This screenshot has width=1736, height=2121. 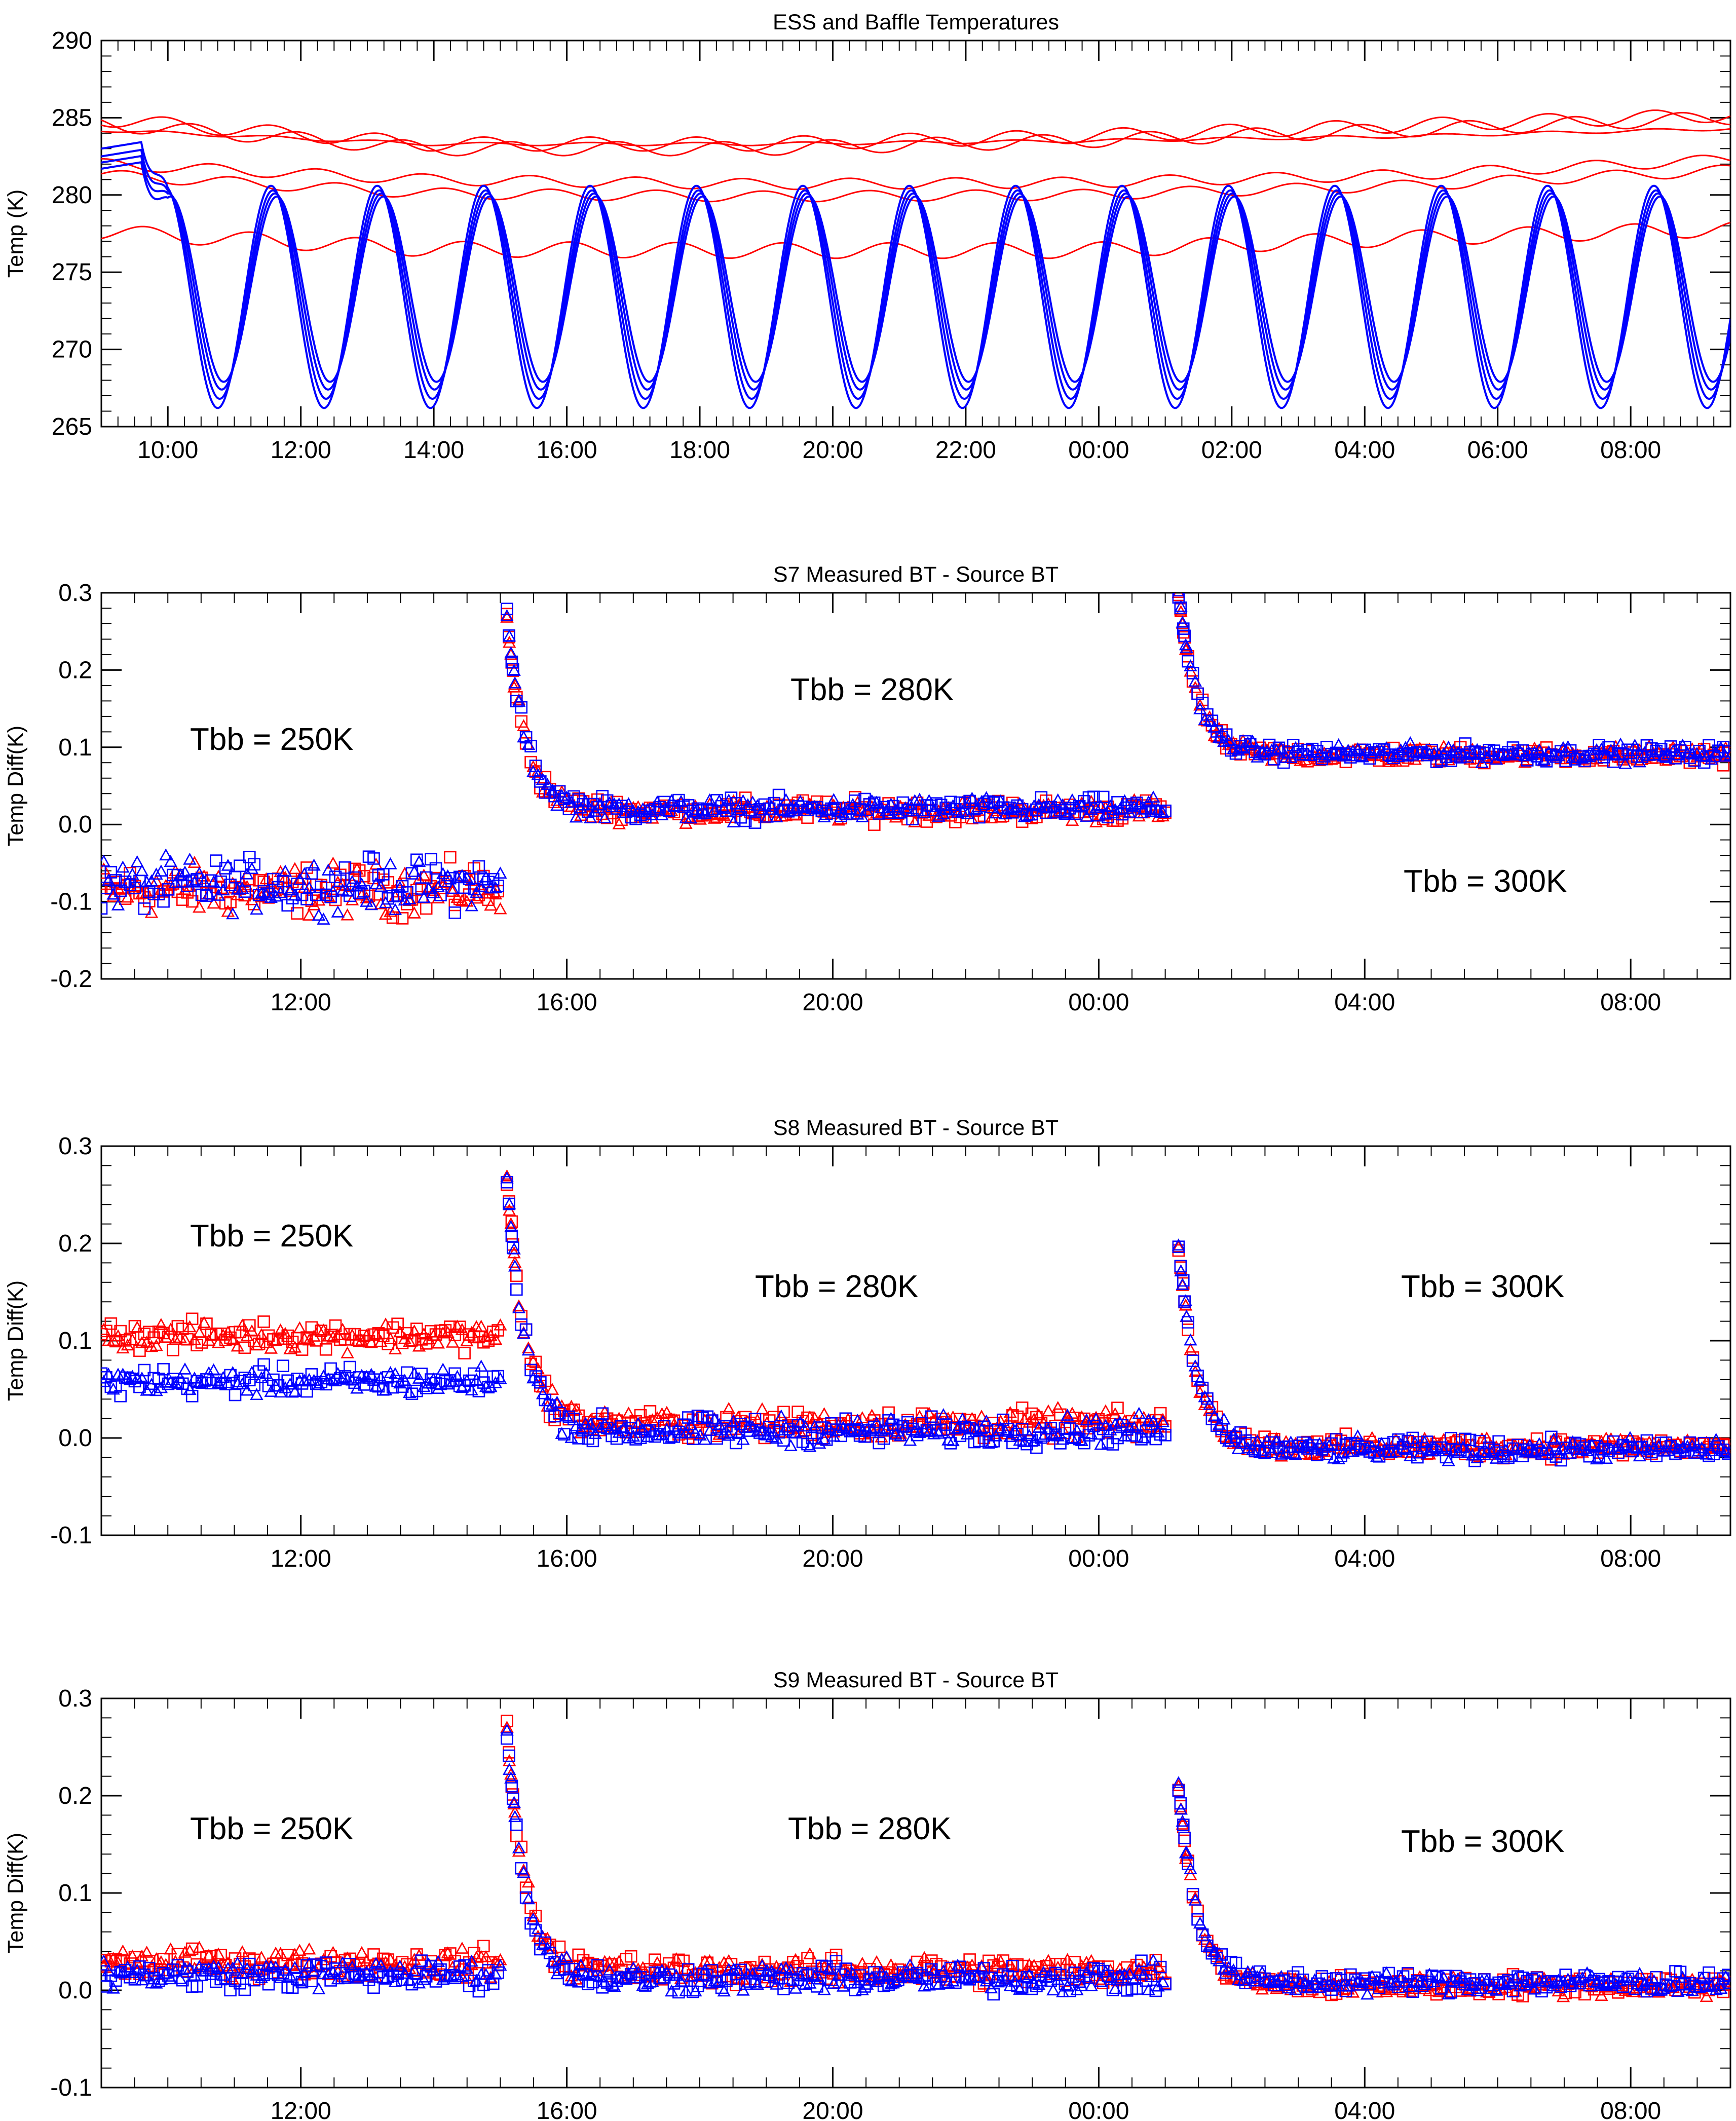 What do you see at coordinates (869, 1828) in the screenshot?
I see `tbb-annotation-2: Tbb = 280K` at bounding box center [869, 1828].